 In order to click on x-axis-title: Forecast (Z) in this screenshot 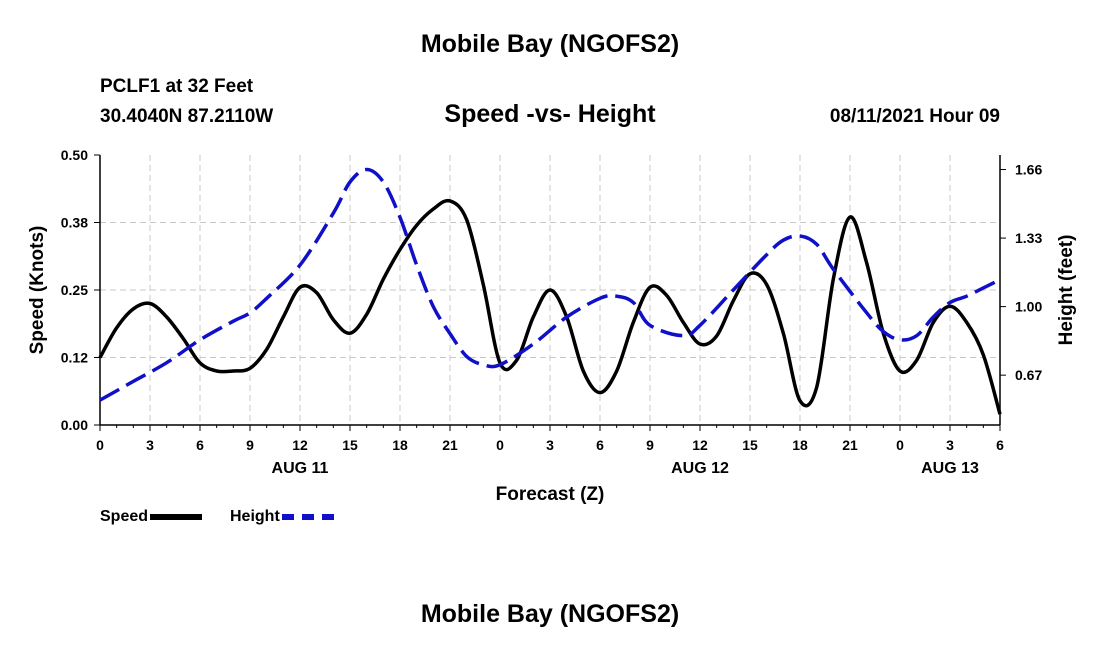, I will do `click(550, 494)`.